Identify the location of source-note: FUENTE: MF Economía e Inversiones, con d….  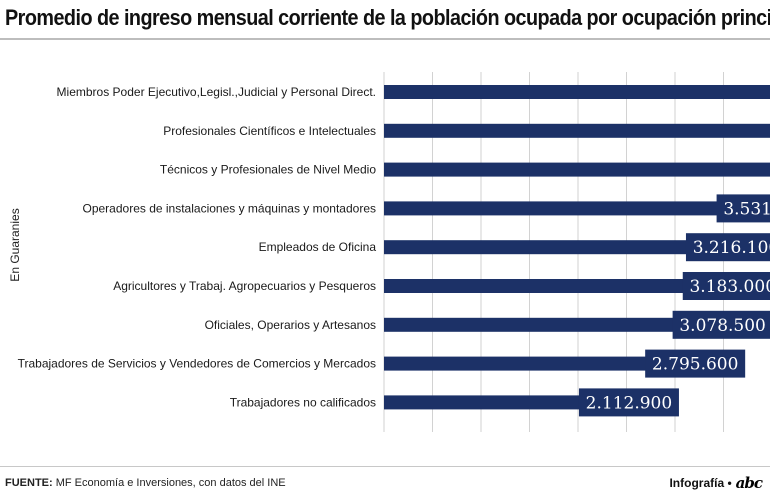
(145, 483).